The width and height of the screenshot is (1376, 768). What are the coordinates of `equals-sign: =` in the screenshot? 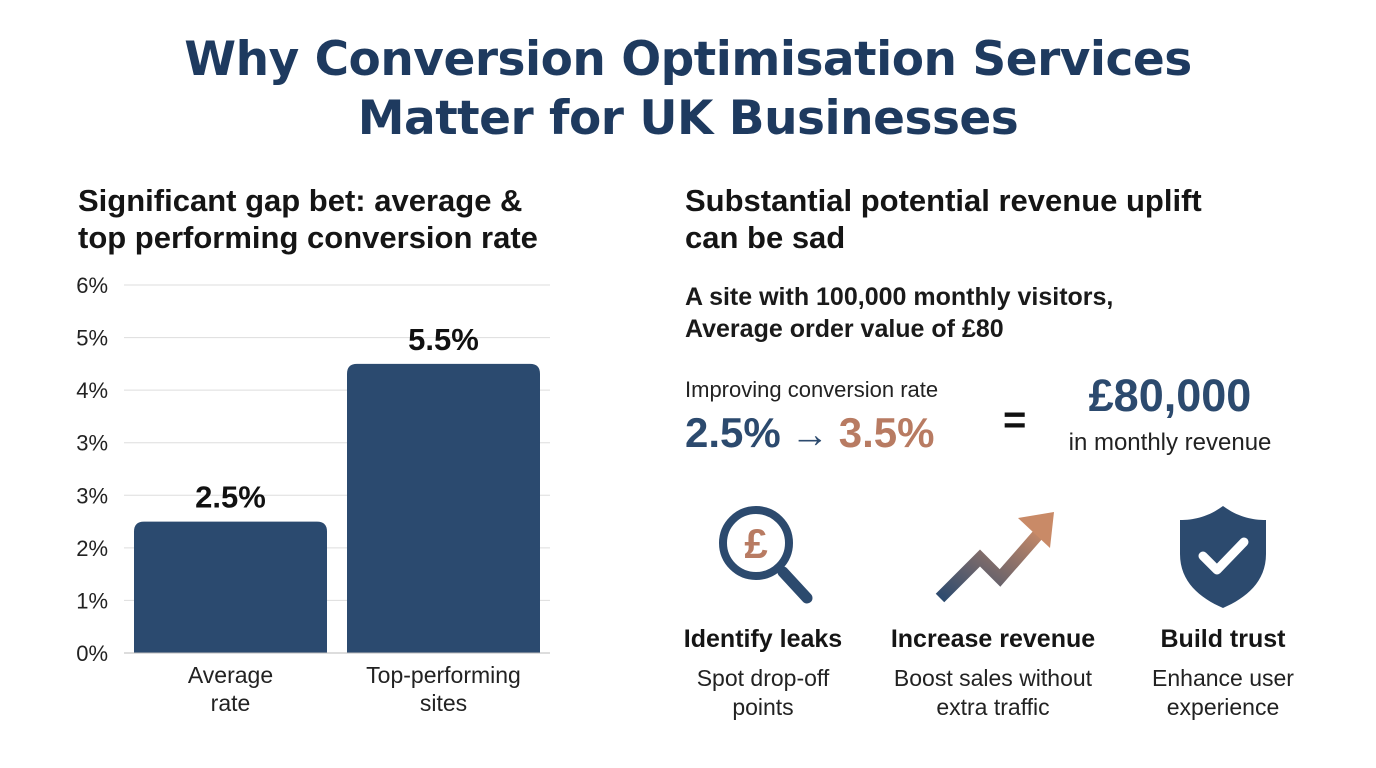 It's located at (1015, 420).